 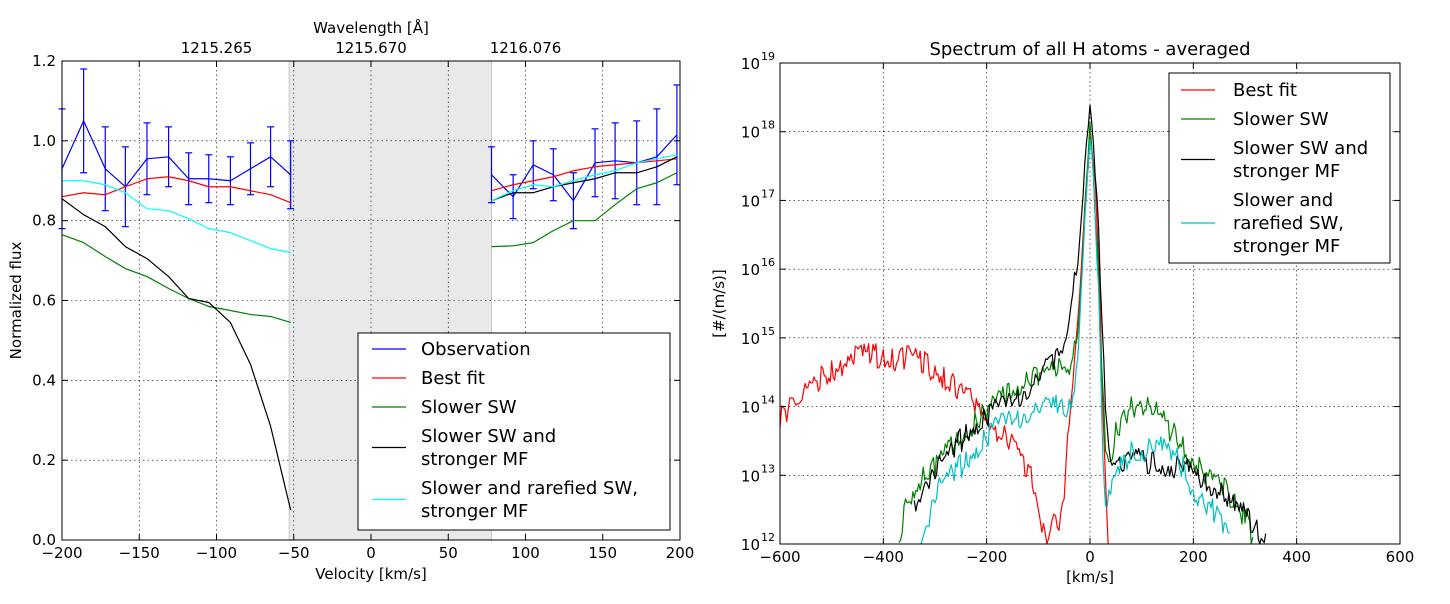 I want to click on top-tick-label: 1215.265, so click(x=217, y=48).